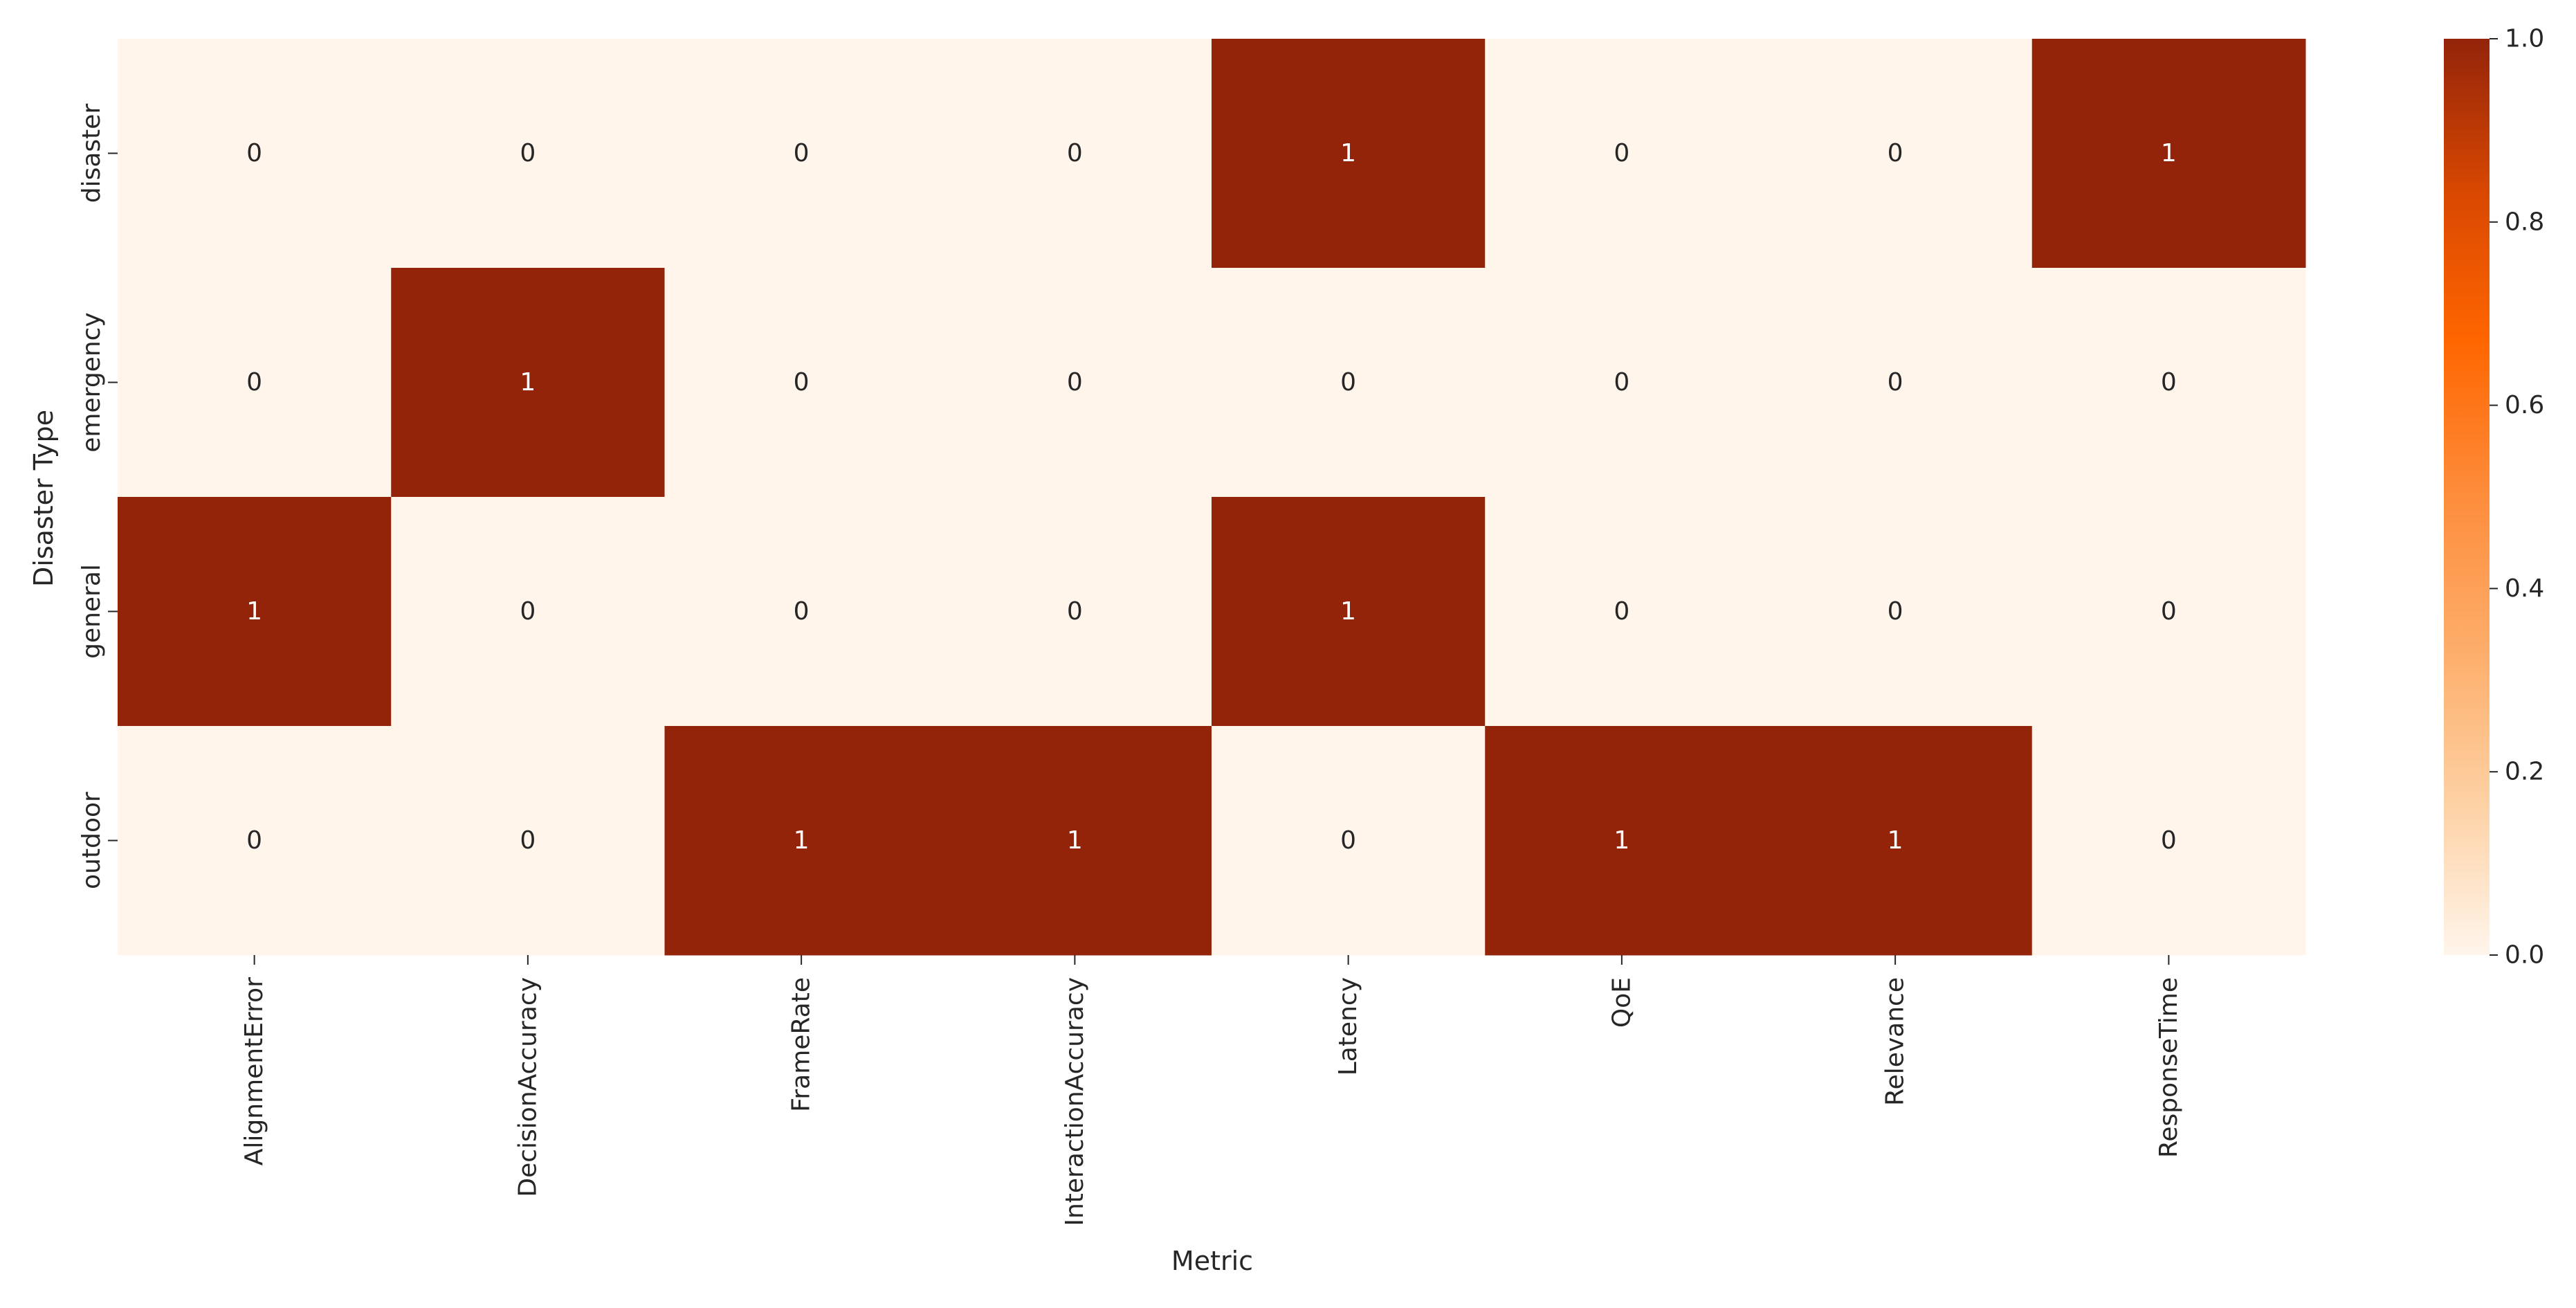 Image resolution: width=2576 pixels, height=1308 pixels. What do you see at coordinates (2524, 955) in the screenshot?
I see `colorbar-tick-label: 0.0` at bounding box center [2524, 955].